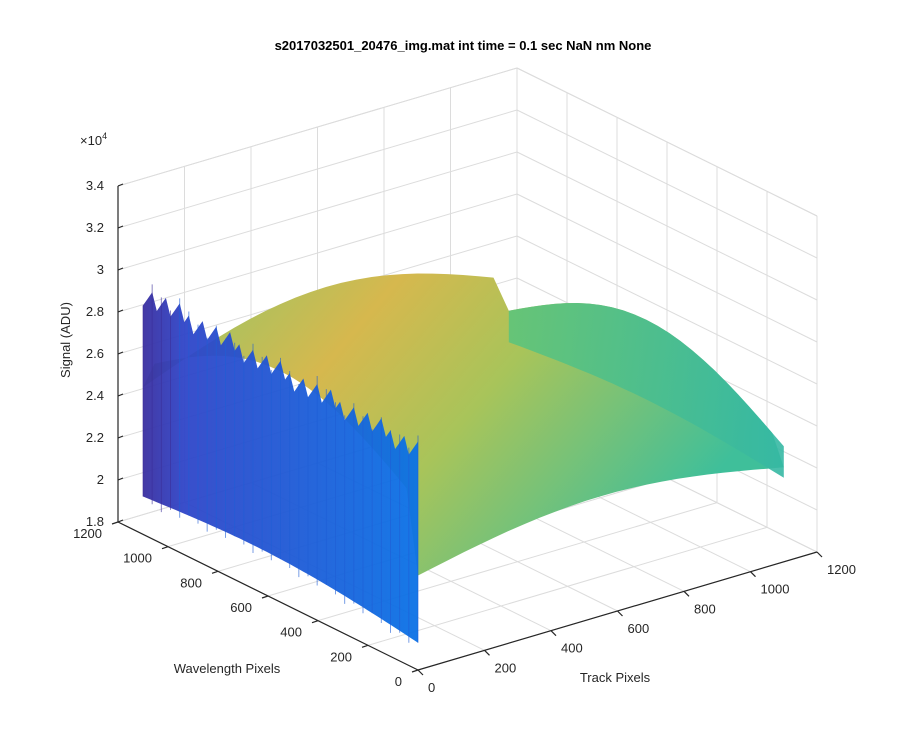 The height and width of the screenshot is (750, 900). Describe the element at coordinates (572, 648) in the screenshot. I see `x-tick-label: 400` at that location.